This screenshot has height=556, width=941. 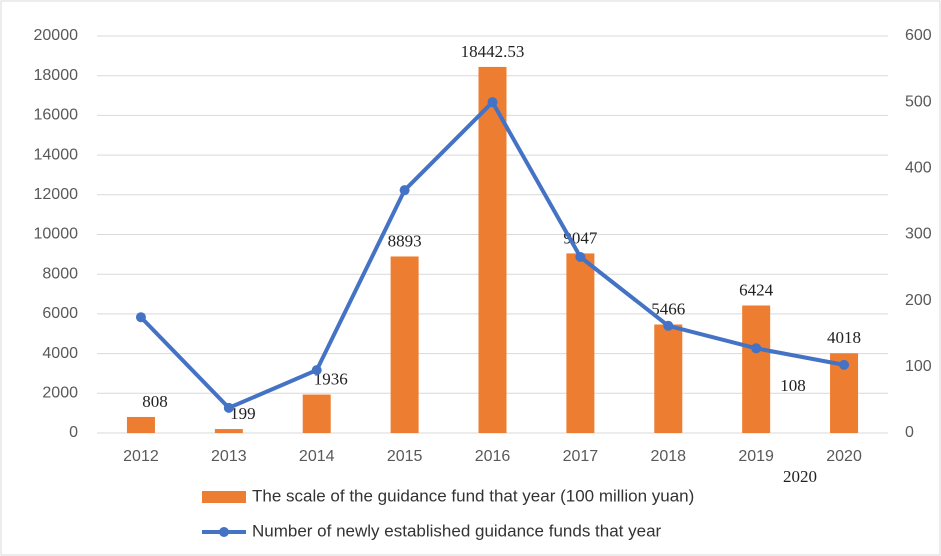 I want to click on legend-marker, so click(x=224, y=532).